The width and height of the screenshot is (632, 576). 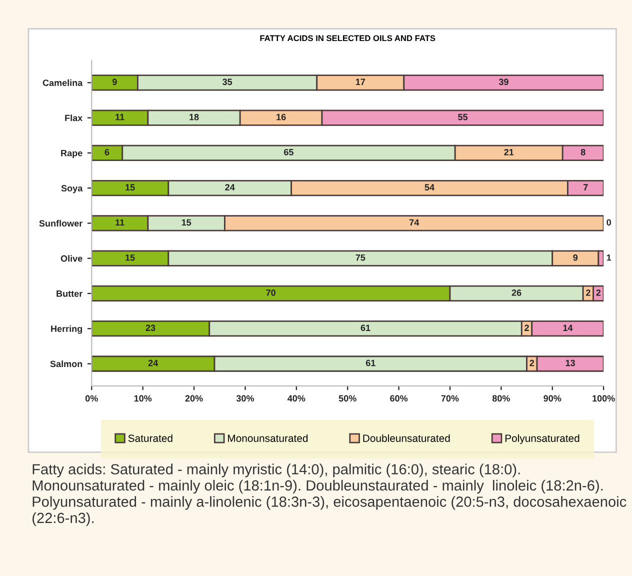 I want to click on y-tick-label: Olive, so click(x=71, y=258).